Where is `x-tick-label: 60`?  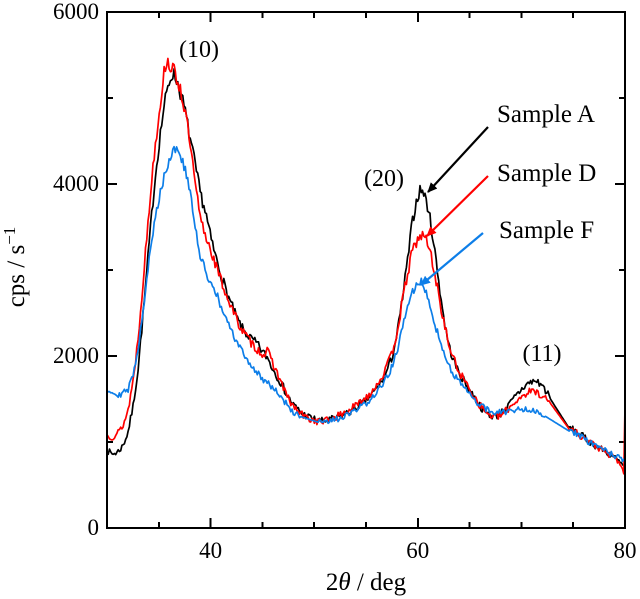 x-tick-label: 60 is located at coordinates (417, 550).